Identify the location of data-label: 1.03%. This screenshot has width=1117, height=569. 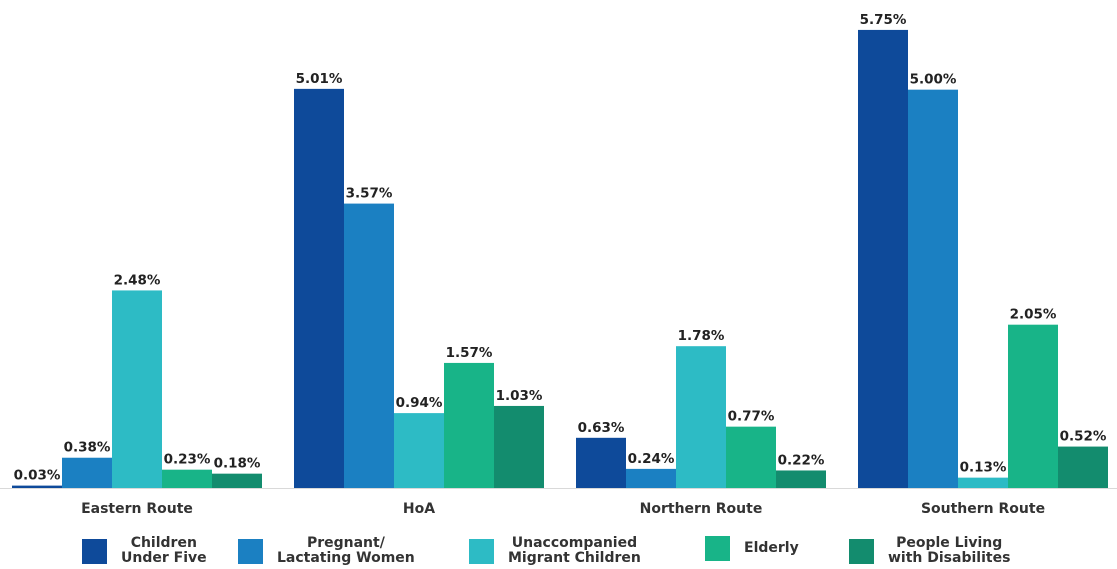
(519, 396).